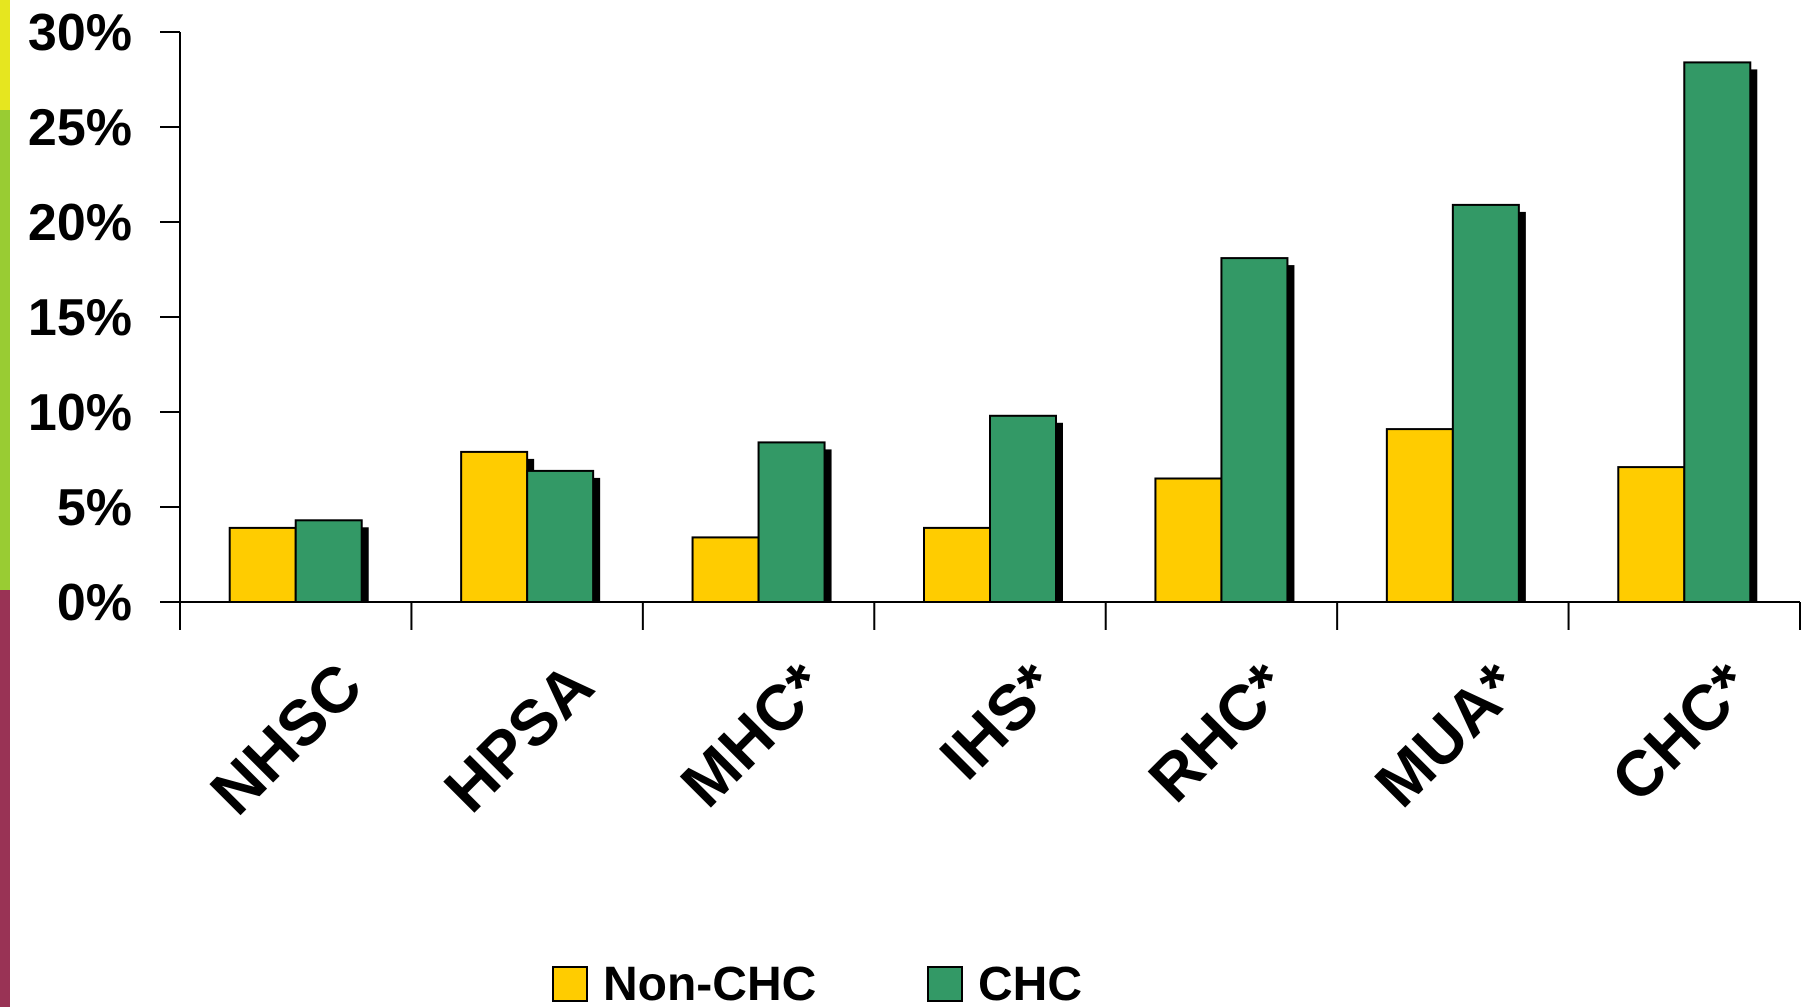 The width and height of the screenshot is (1806, 1007). I want to click on bar-non-chc-ihs, so click(957, 565).